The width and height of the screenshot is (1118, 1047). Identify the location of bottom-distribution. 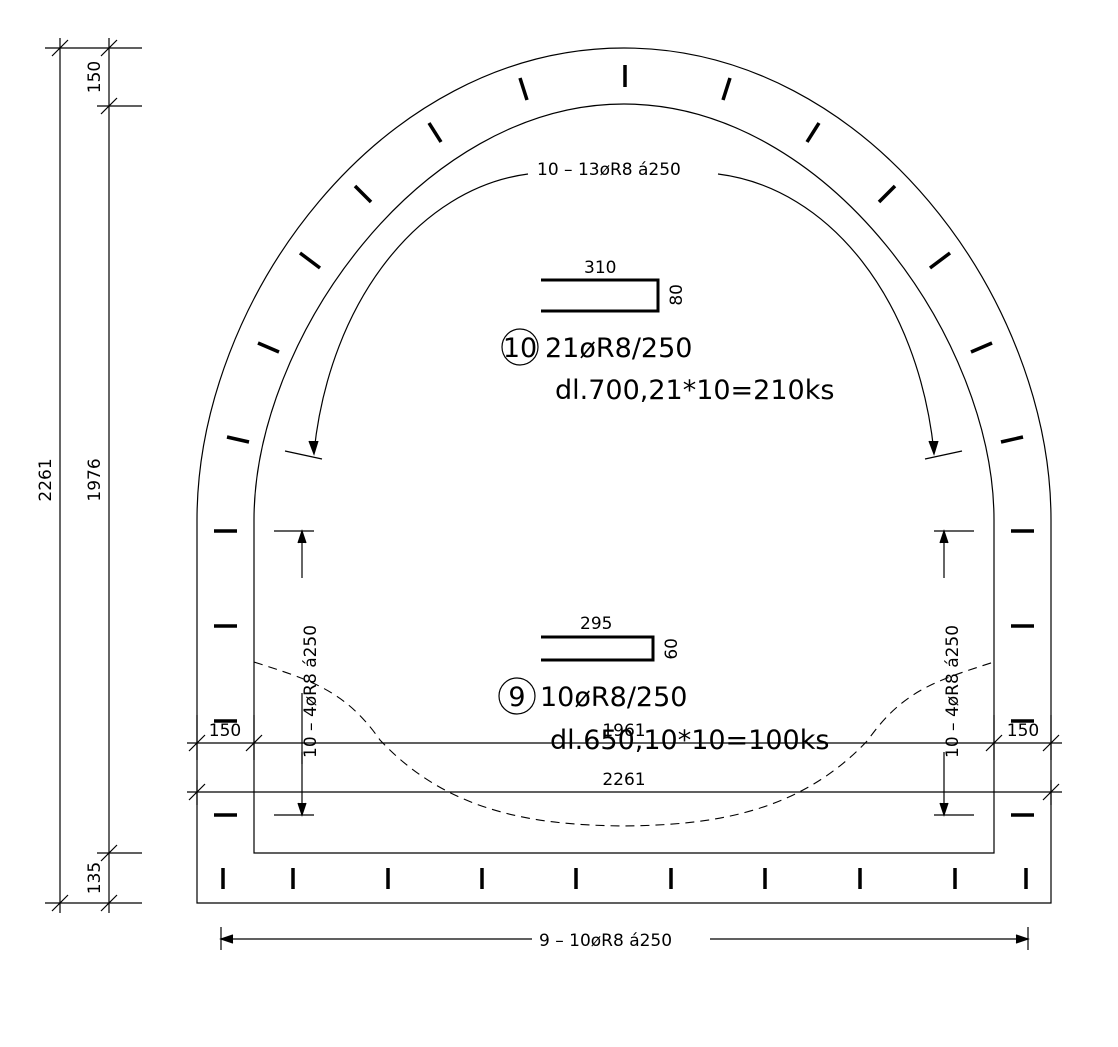
(624, 938).